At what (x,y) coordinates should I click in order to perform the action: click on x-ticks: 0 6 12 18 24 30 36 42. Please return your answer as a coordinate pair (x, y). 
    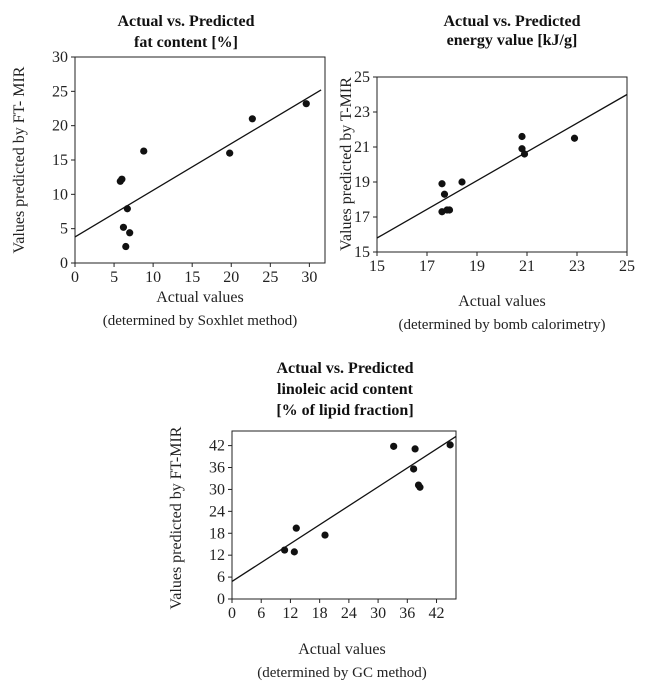
    Looking at the image, I should click on (336, 610).